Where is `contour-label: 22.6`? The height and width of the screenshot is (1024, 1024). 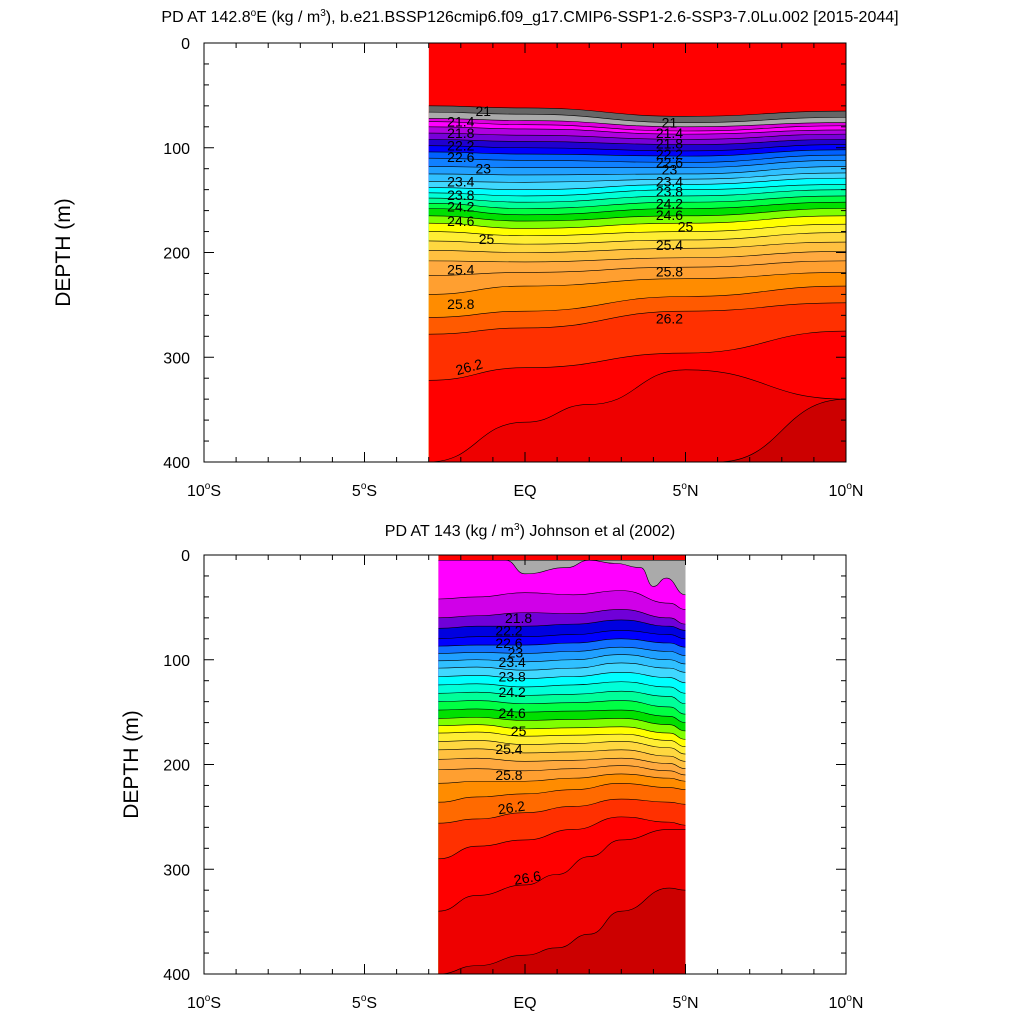
contour-label: 22.6 is located at coordinates (669, 162).